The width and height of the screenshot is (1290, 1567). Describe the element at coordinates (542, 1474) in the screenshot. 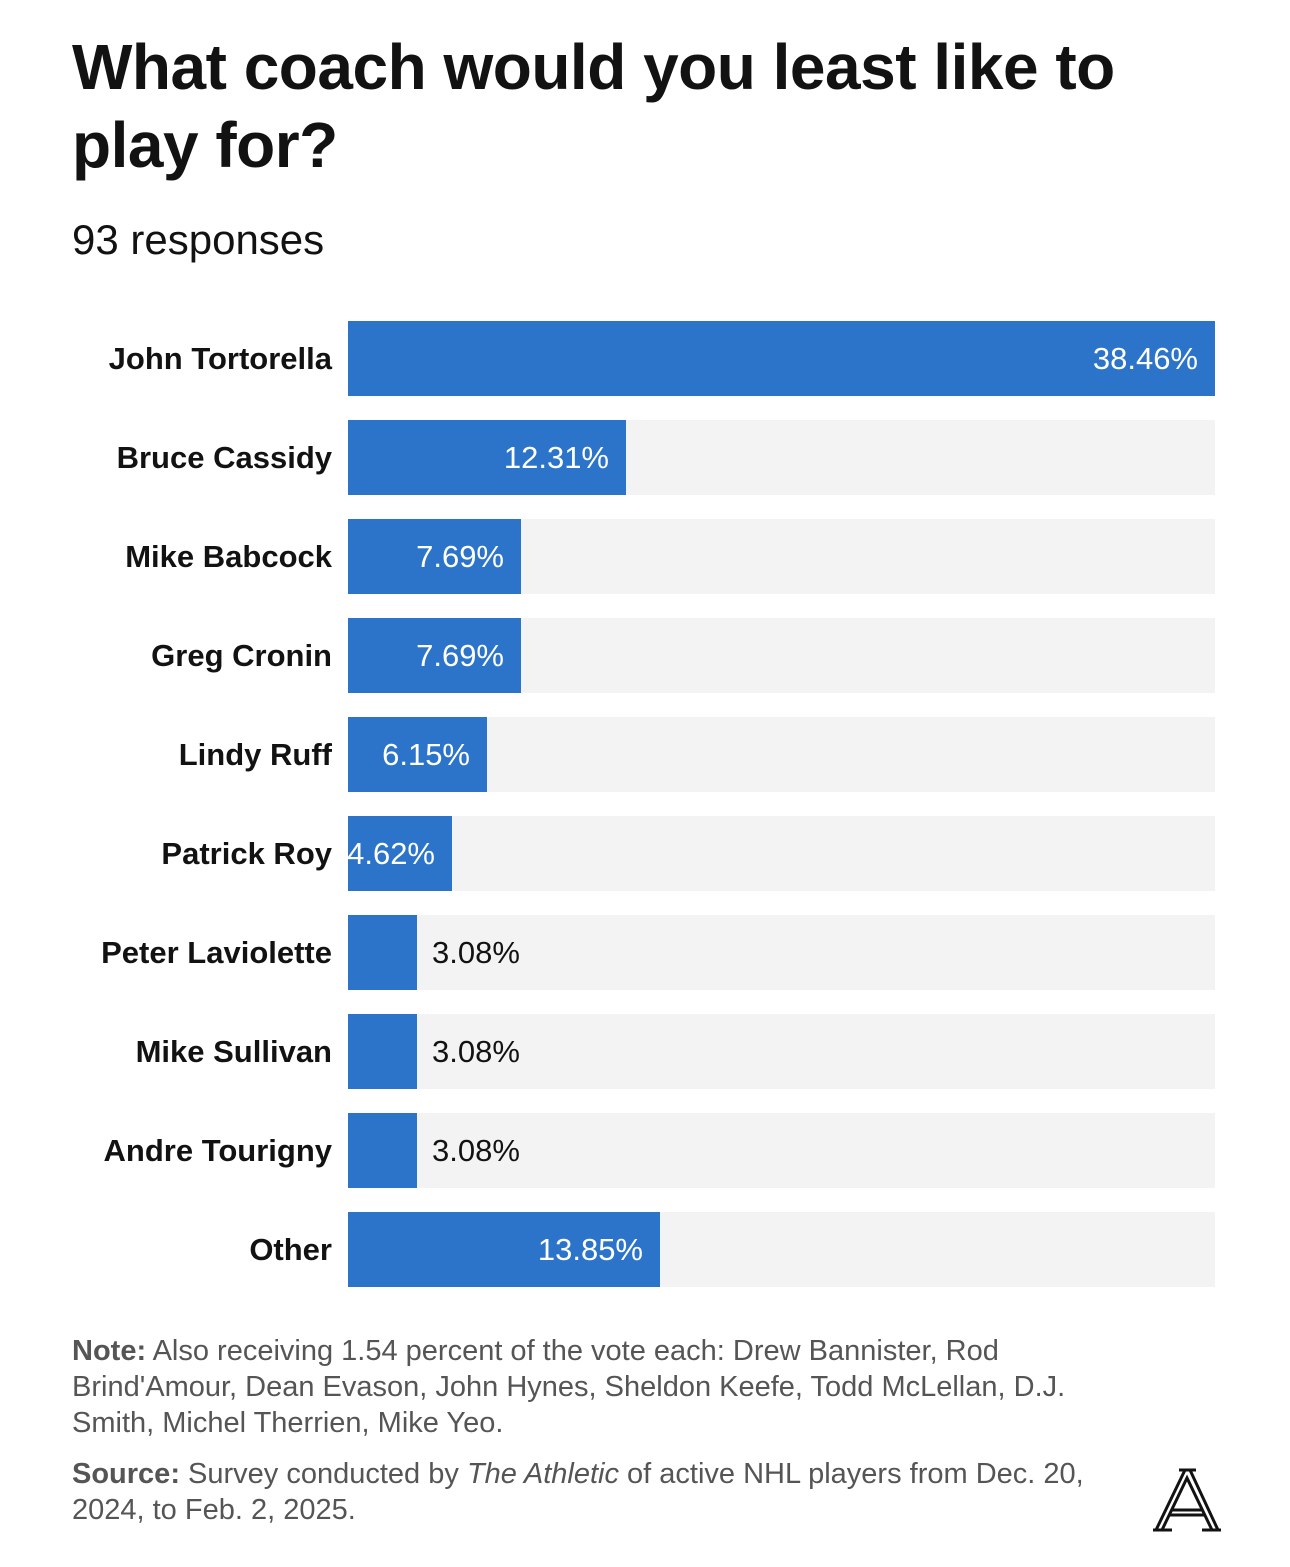

I see `source-publication: The Athletic` at that location.